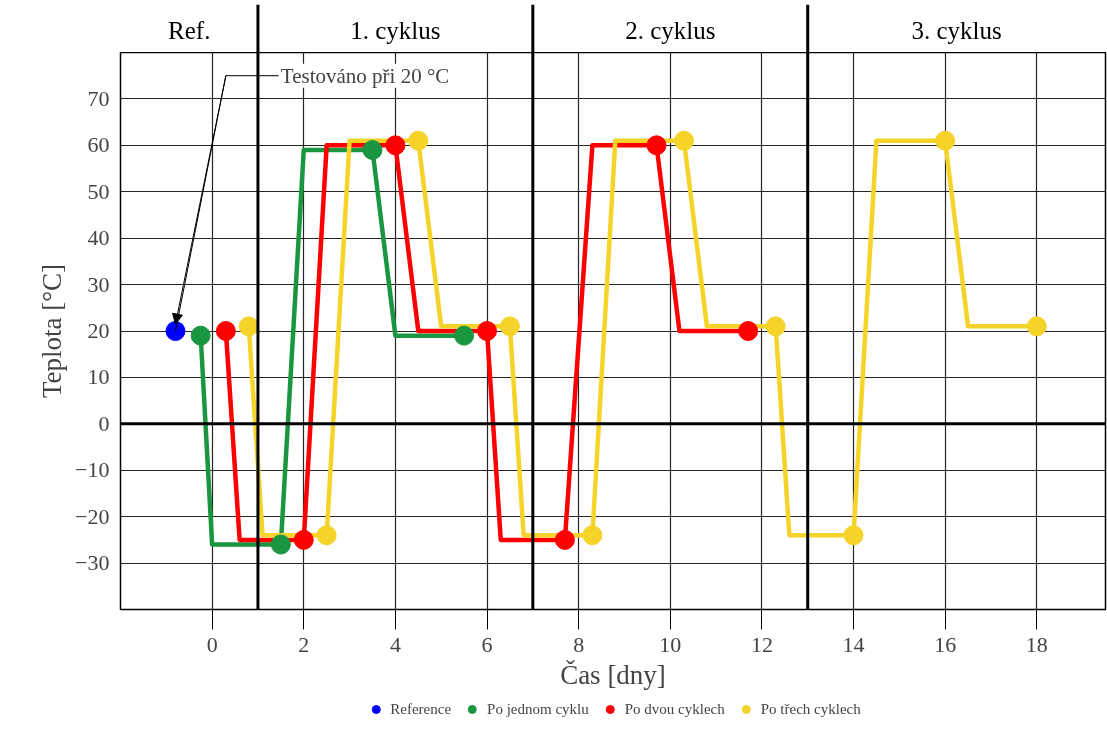 Image resolution: width=1107 pixels, height=749 pixels. What do you see at coordinates (92, 563) in the screenshot?
I see `y-tick-label: −30` at bounding box center [92, 563].